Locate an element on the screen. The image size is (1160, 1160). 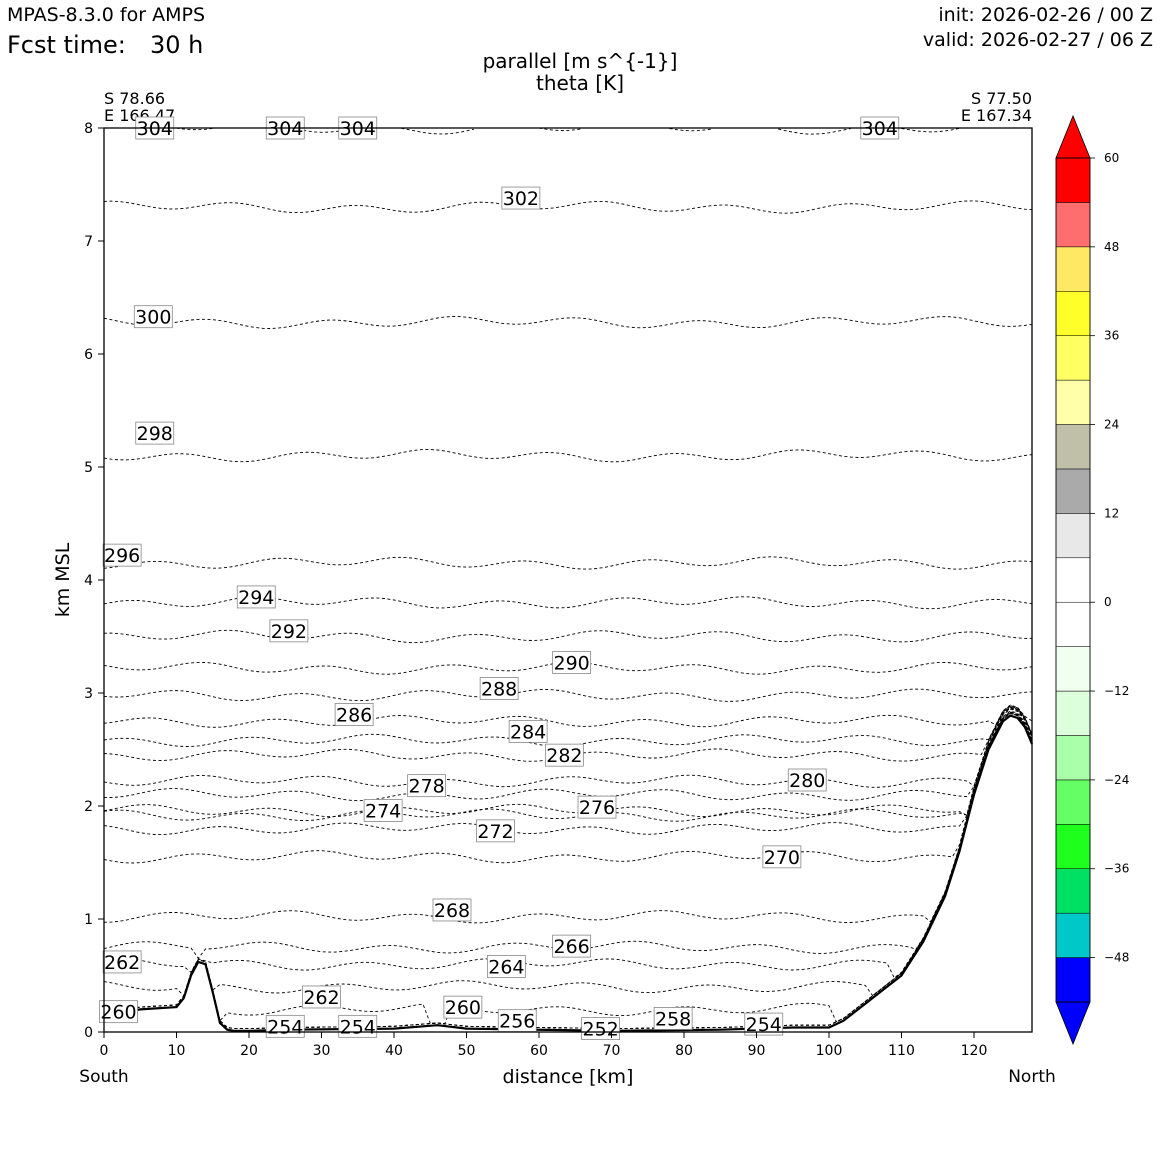
svg-text: −24 is located at coordinates (1116, 780).